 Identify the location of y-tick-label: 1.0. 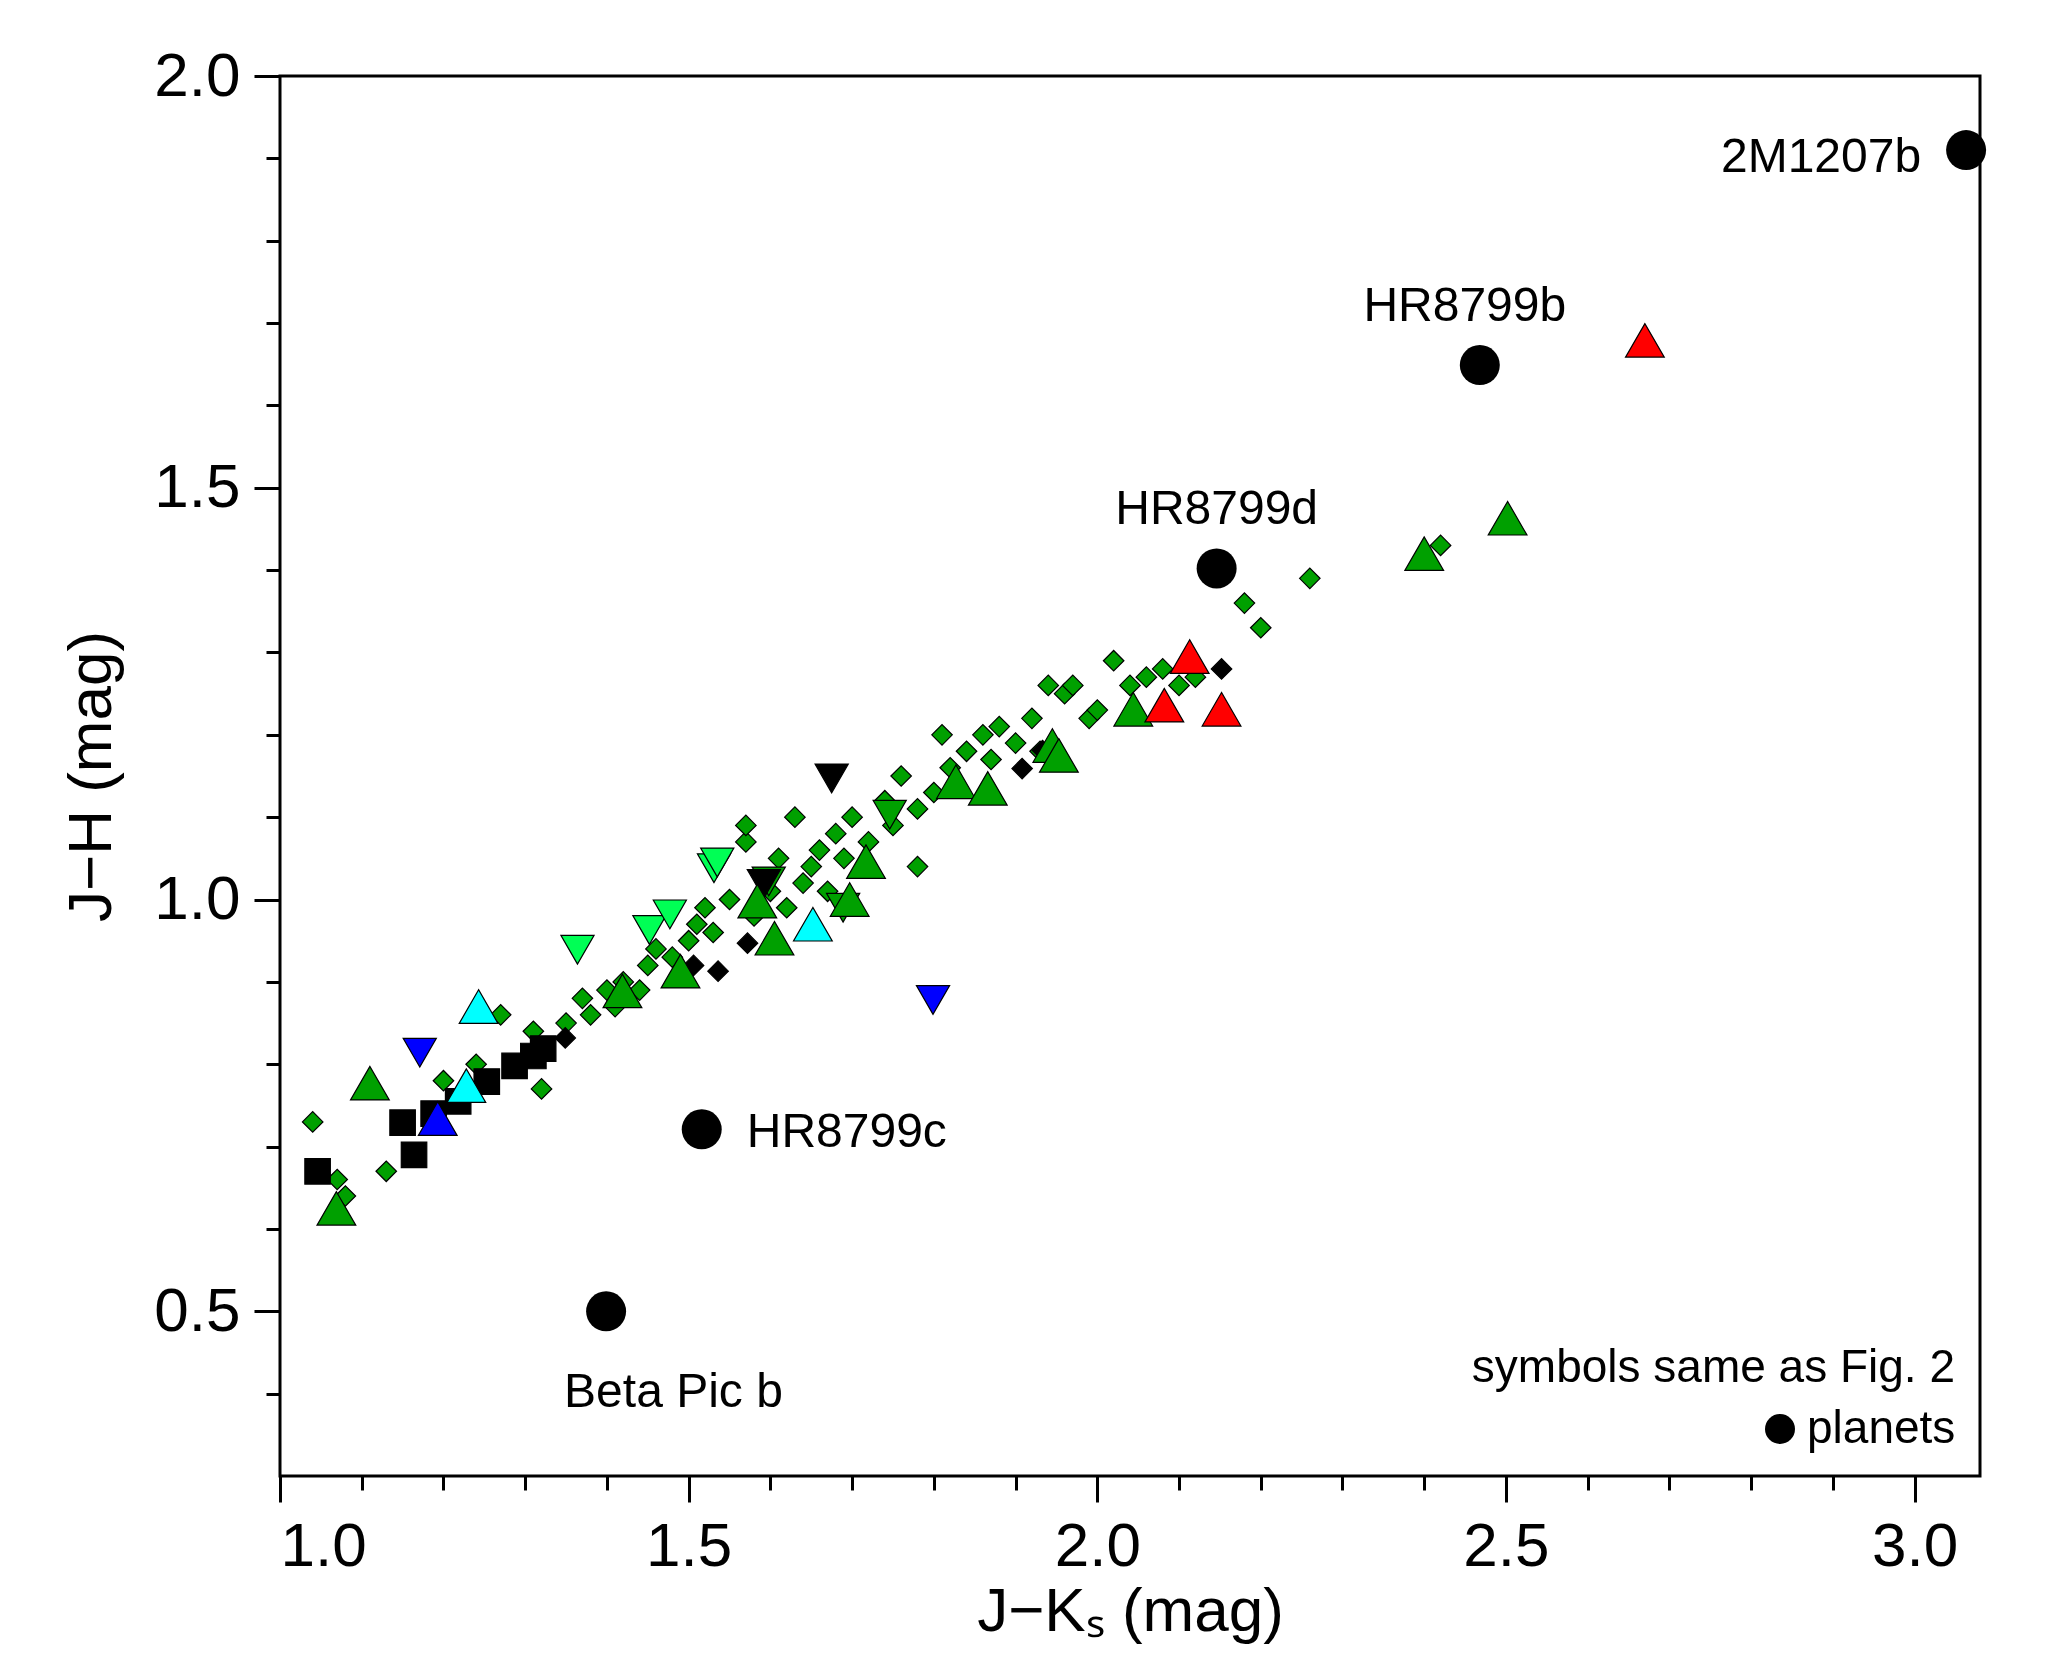
(197, 898).